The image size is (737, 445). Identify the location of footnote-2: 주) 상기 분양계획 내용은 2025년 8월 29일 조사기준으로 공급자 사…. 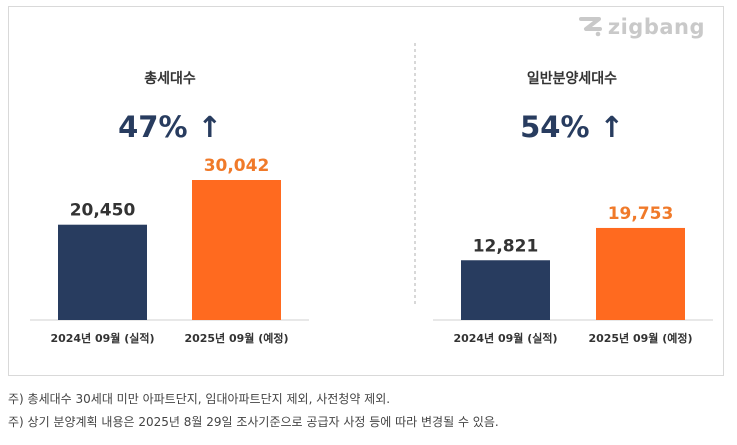
(253, 422).